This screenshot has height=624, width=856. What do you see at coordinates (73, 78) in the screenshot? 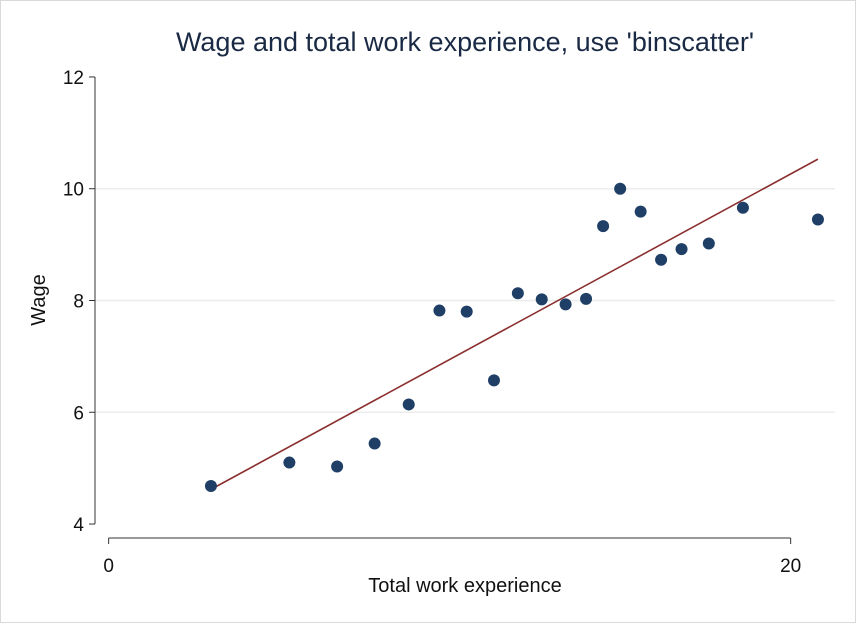
I see `y-tick-label: 12` at bounding box center [73, 78].